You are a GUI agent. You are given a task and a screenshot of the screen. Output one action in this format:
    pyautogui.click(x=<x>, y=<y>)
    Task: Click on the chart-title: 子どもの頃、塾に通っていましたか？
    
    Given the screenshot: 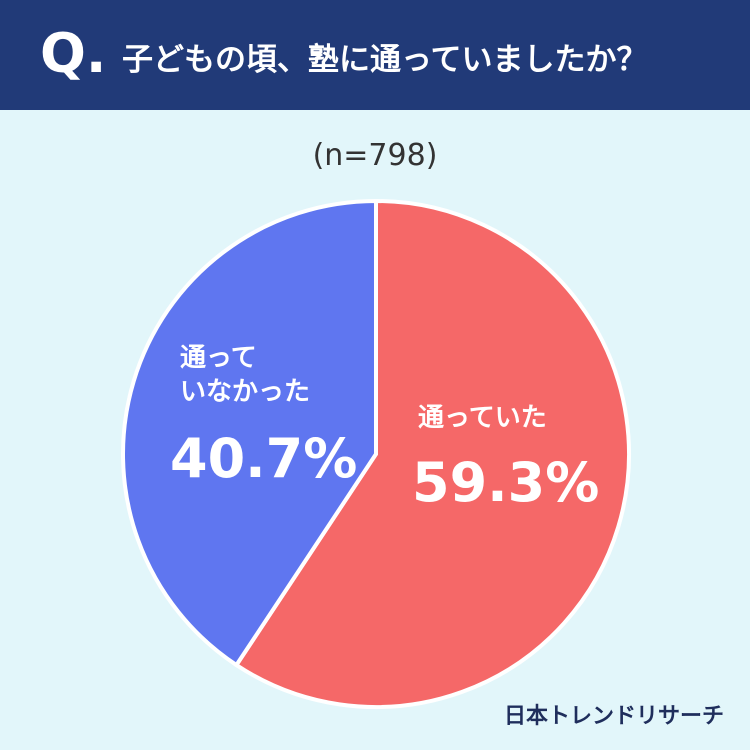 What is the action you would take?
    pyautogui.click(x=385, y=60)
    